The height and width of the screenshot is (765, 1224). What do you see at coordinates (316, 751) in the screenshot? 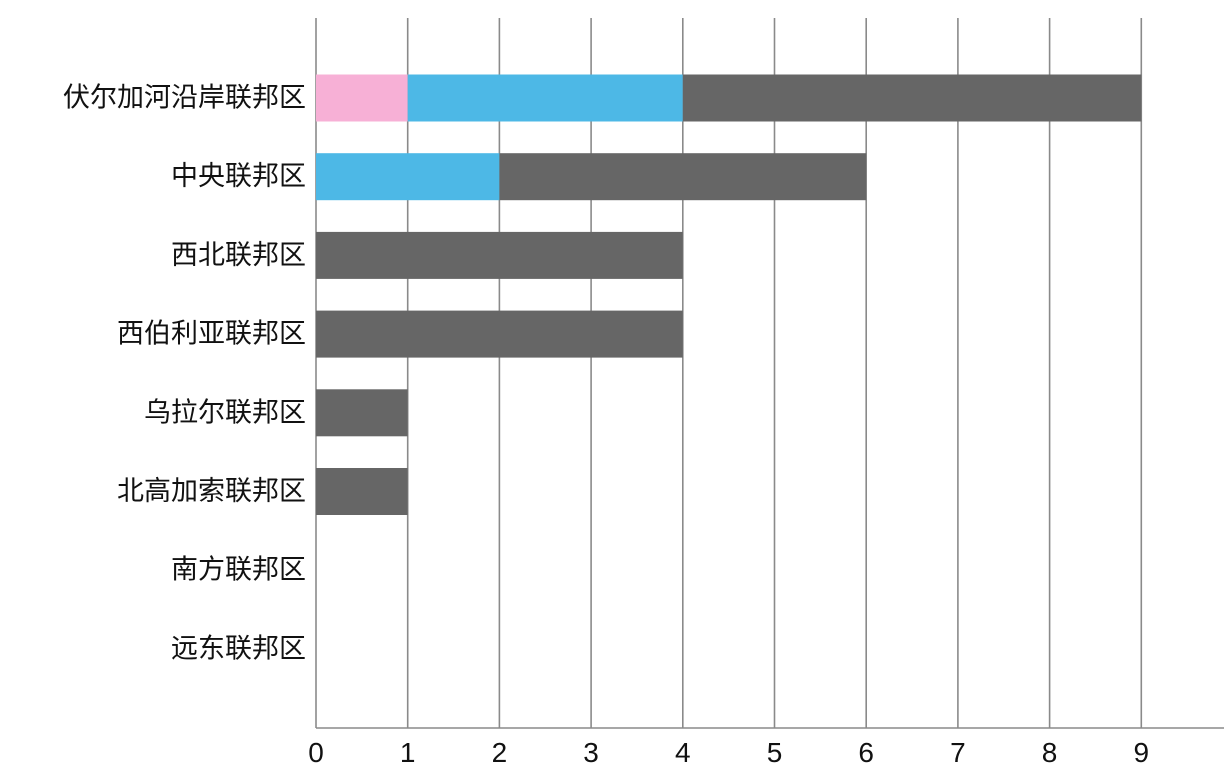
I see `x-tick-label: 0` at bounding box center [316, 751].